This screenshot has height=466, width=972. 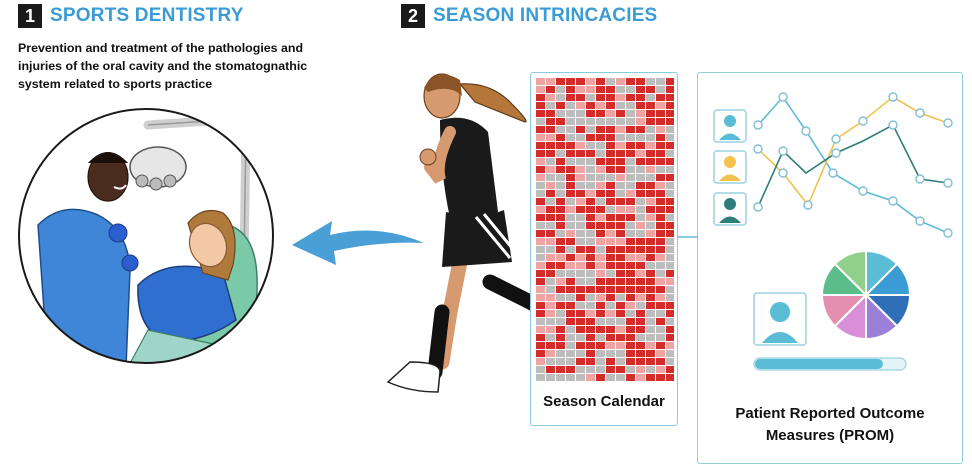 I want to click on prom-label: Patient Reported Outcome Measures (PROM), so click(x=830, y=425).